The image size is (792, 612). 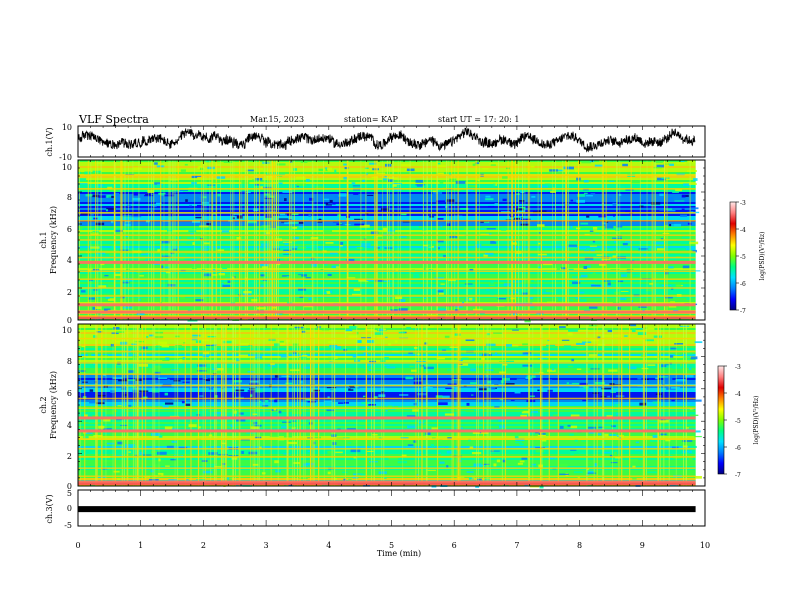 I want to click on ch2-colorbar: -3 -4 -5 -6 -7 log(PSD)(V²/Hz), so click(x=738, y=421).